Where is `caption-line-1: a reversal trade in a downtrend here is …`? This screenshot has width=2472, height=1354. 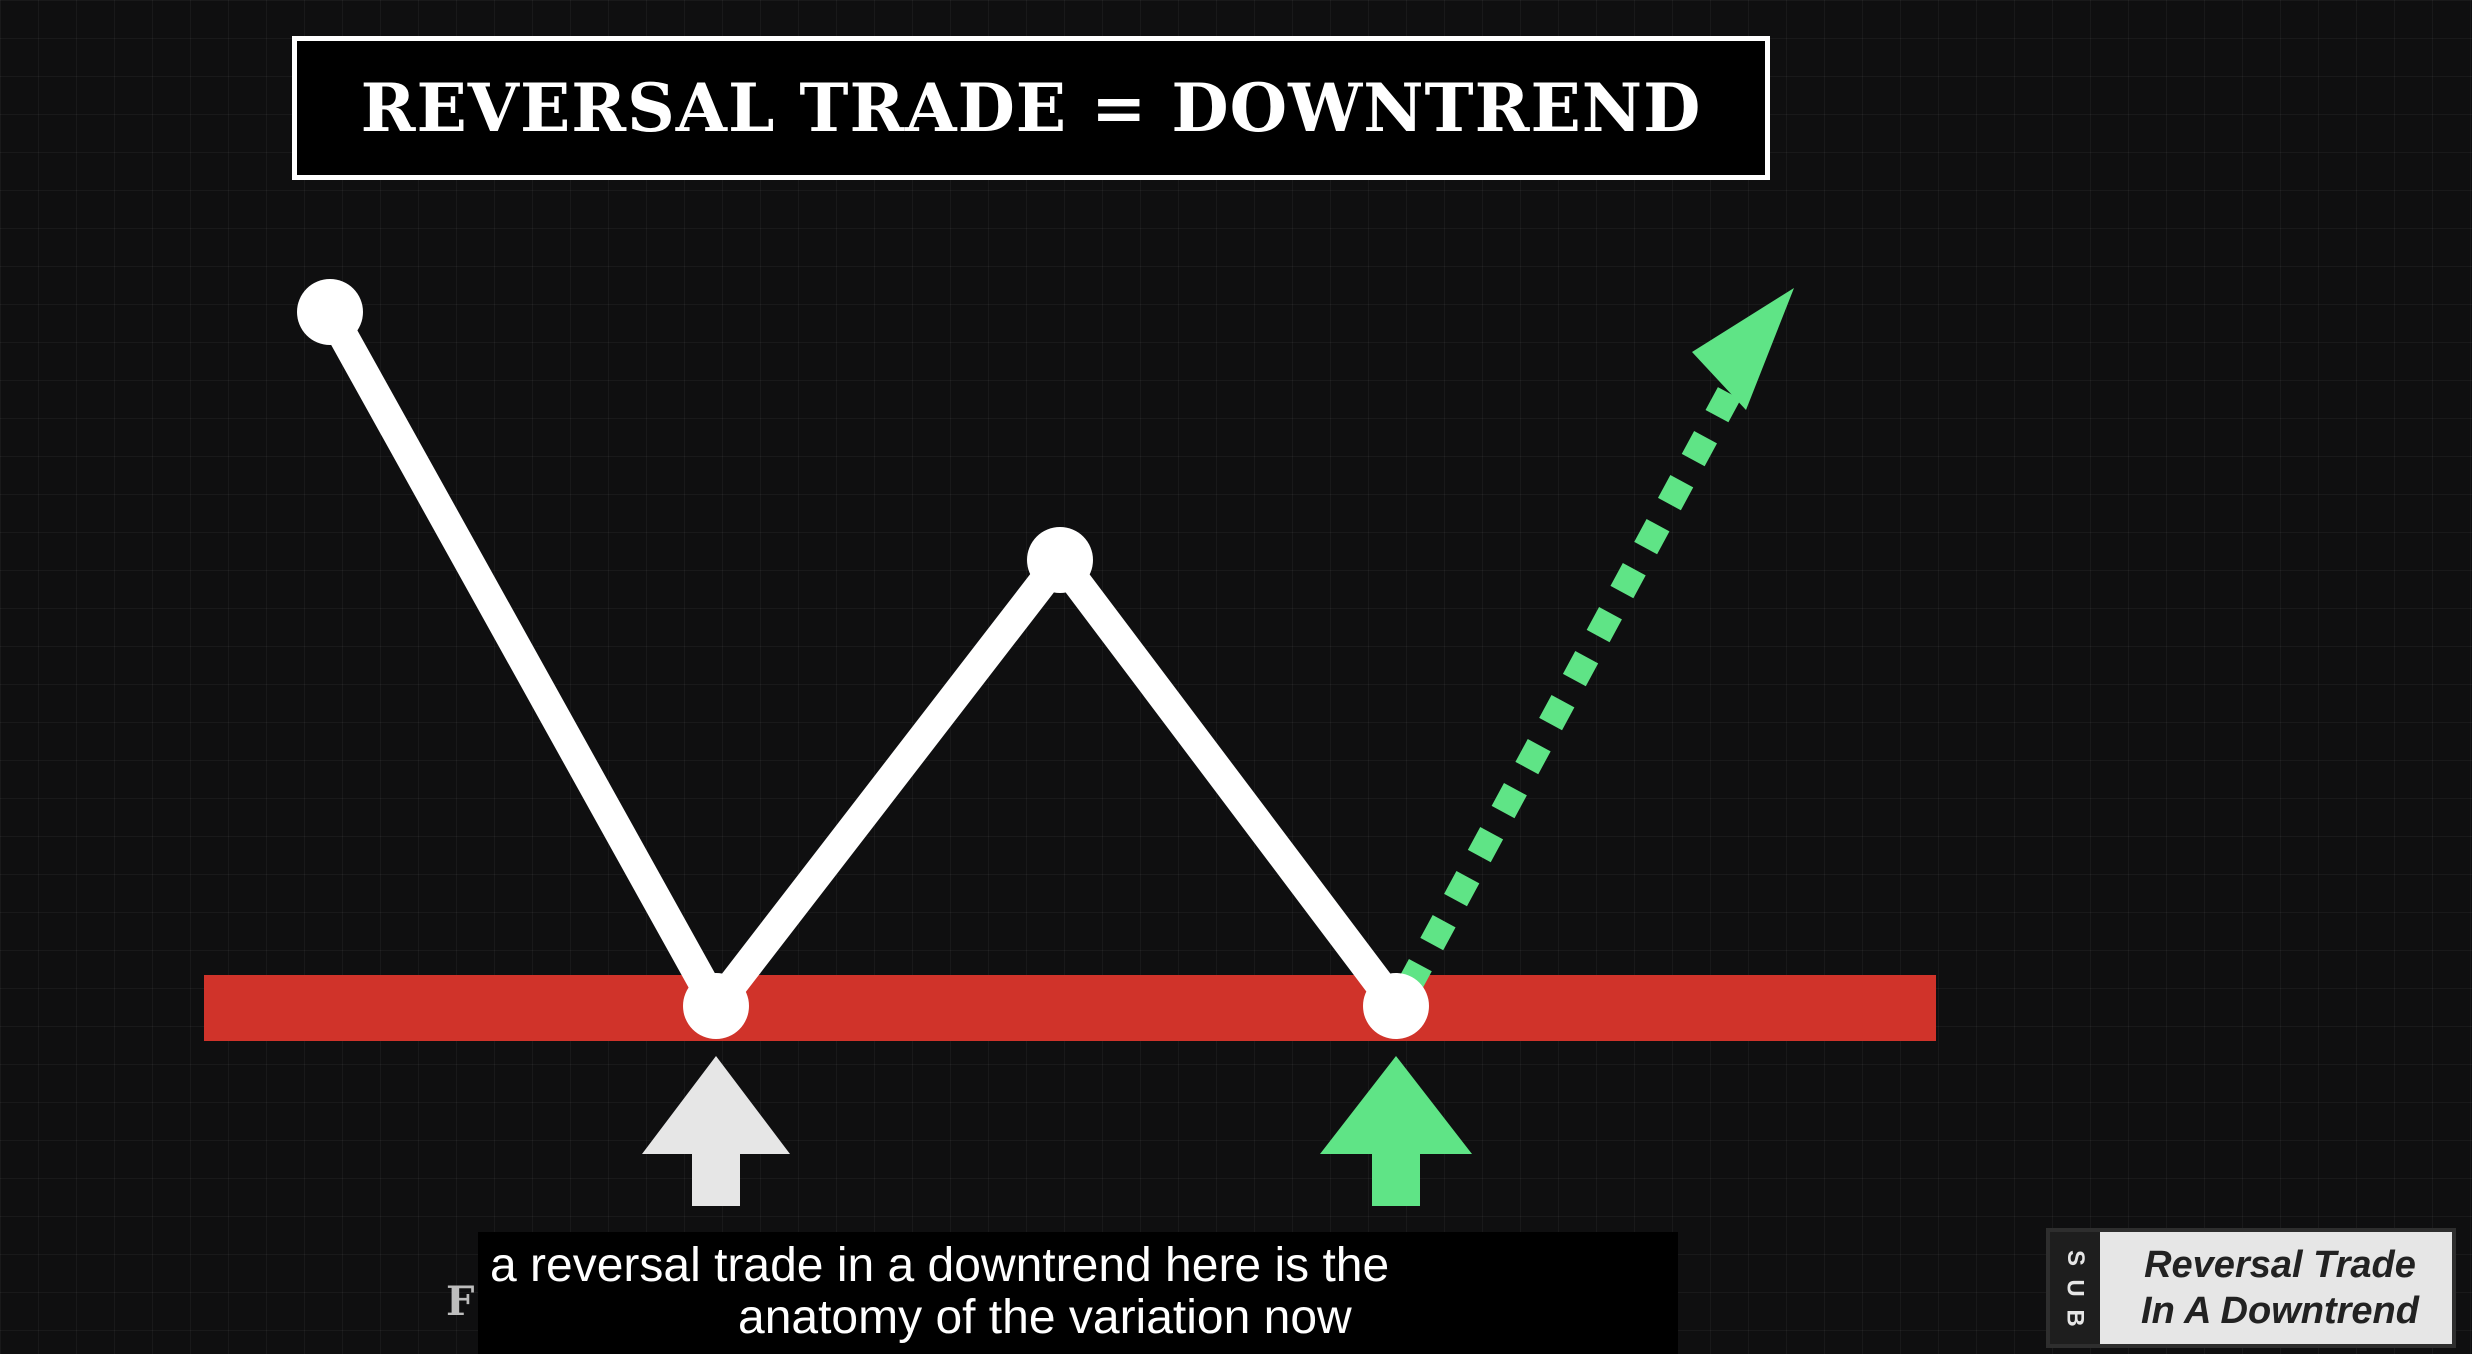
caption-line-1: a reversal trade in a downtrend here is … is located at coordinates (940, 1265).